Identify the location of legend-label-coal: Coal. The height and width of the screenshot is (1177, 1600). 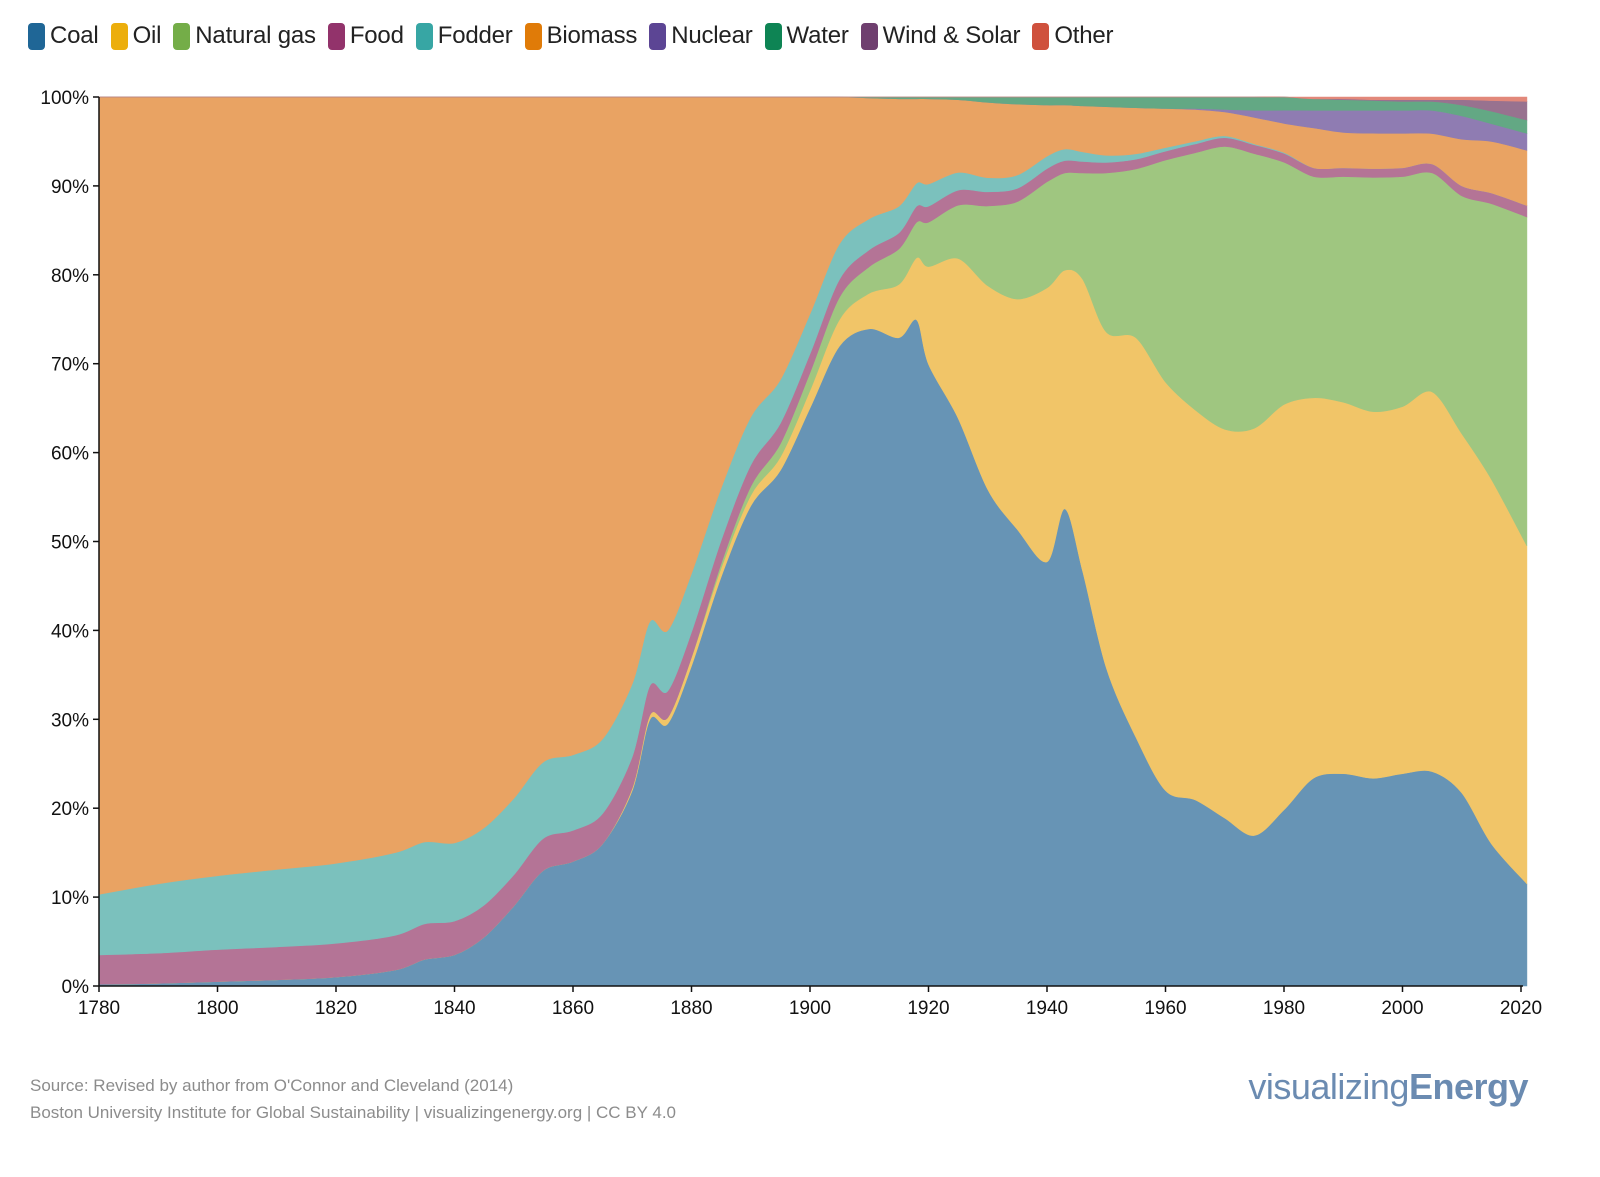
(74, 35).